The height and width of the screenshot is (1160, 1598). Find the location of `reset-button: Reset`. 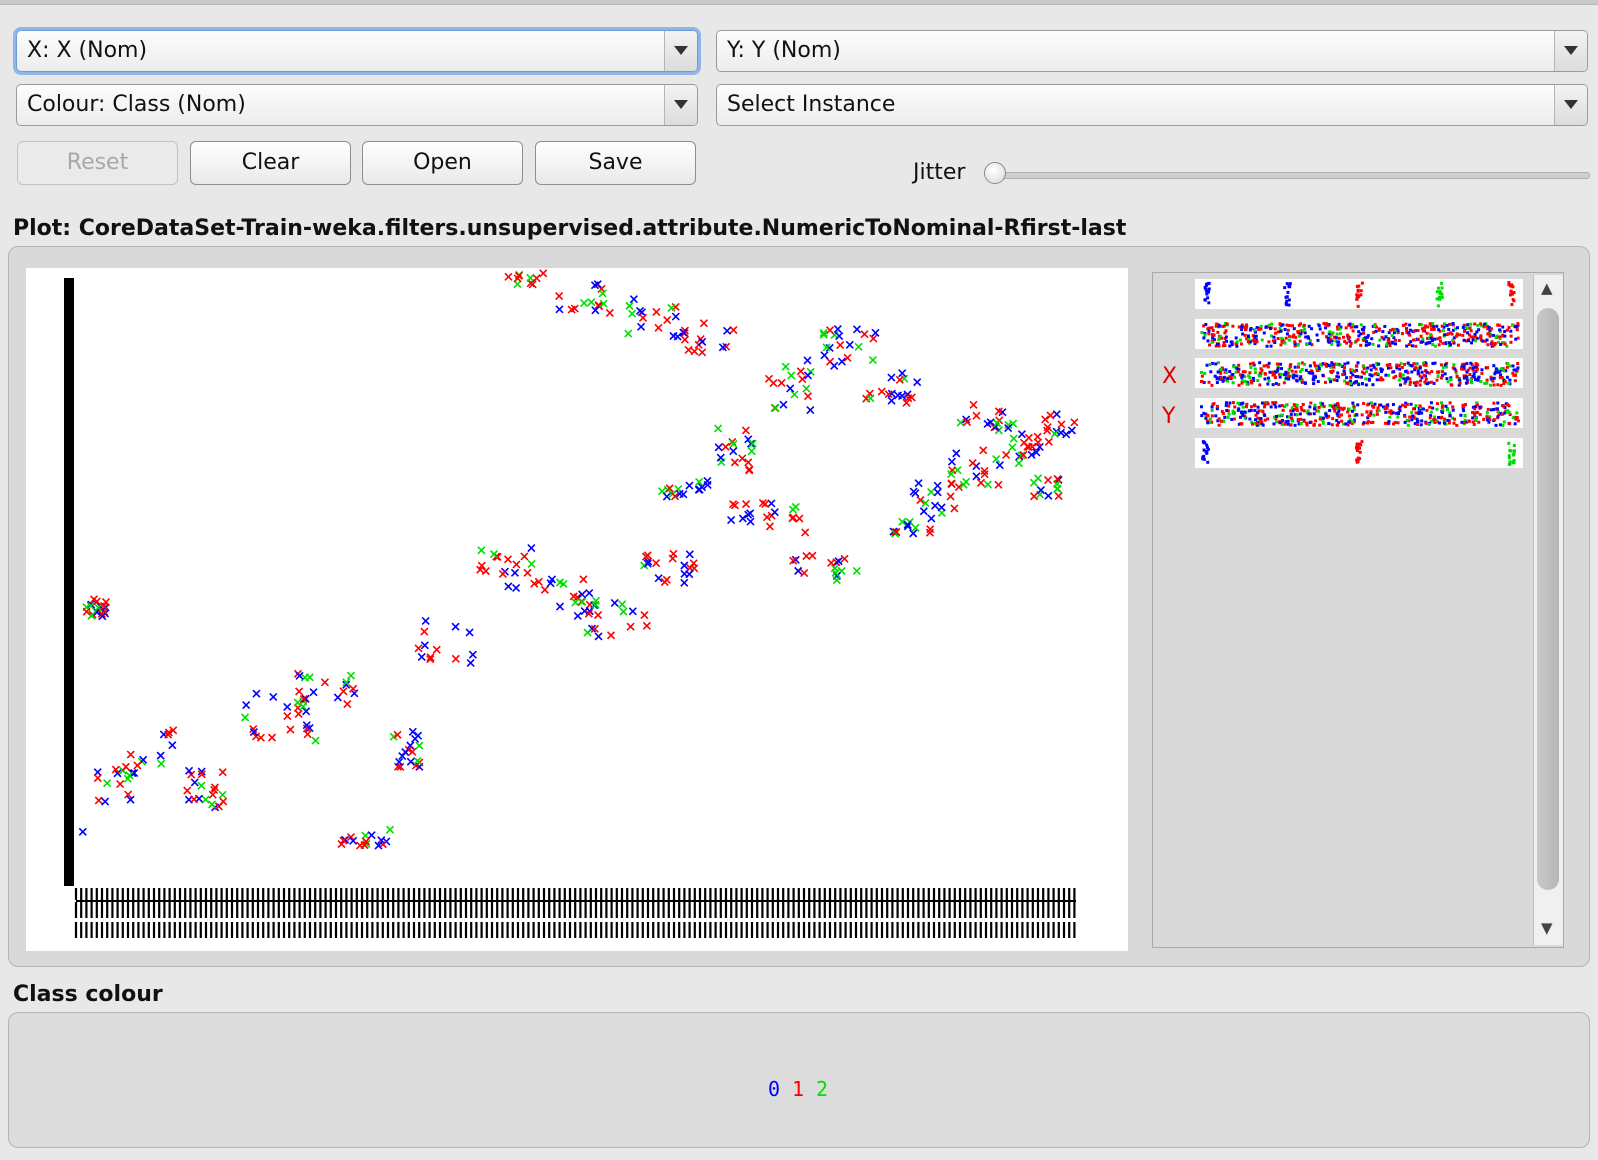

reset-button: Reset is located at coordinates (97, 163).